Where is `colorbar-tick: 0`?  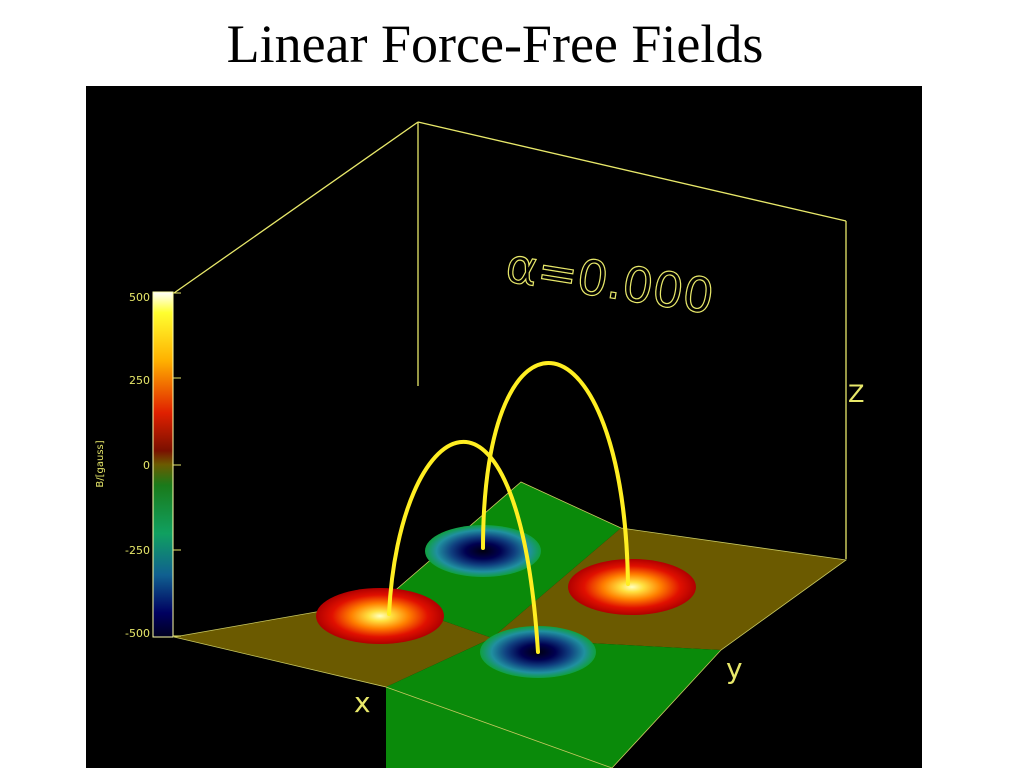 colorbar-tick: 0 is located at coordinates (146, 465).